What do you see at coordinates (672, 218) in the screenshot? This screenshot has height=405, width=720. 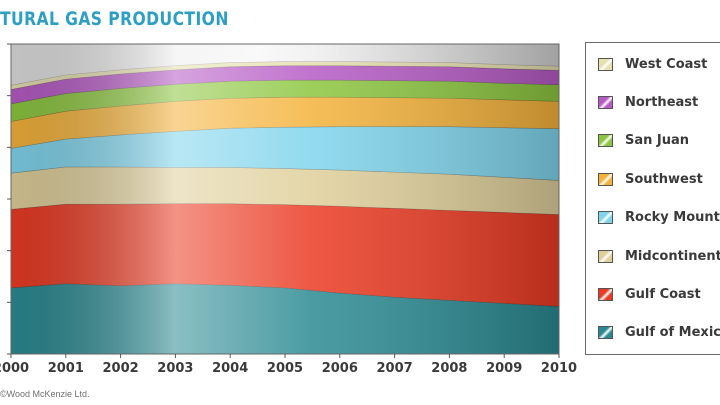 I see `legend-label: Rocky Mountain` at bounding box center [672, 218].